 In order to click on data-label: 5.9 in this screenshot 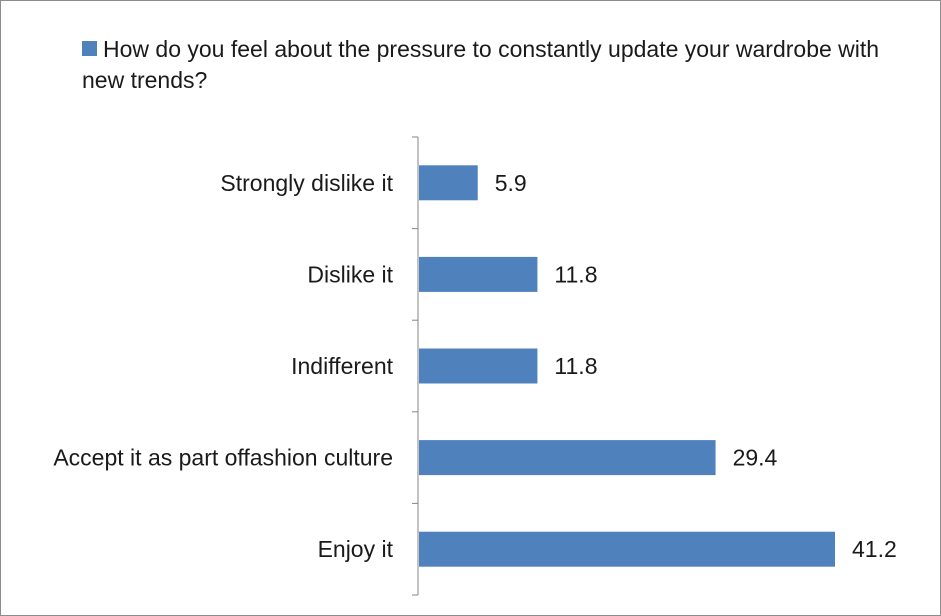, I will do `click(511, 183)`.